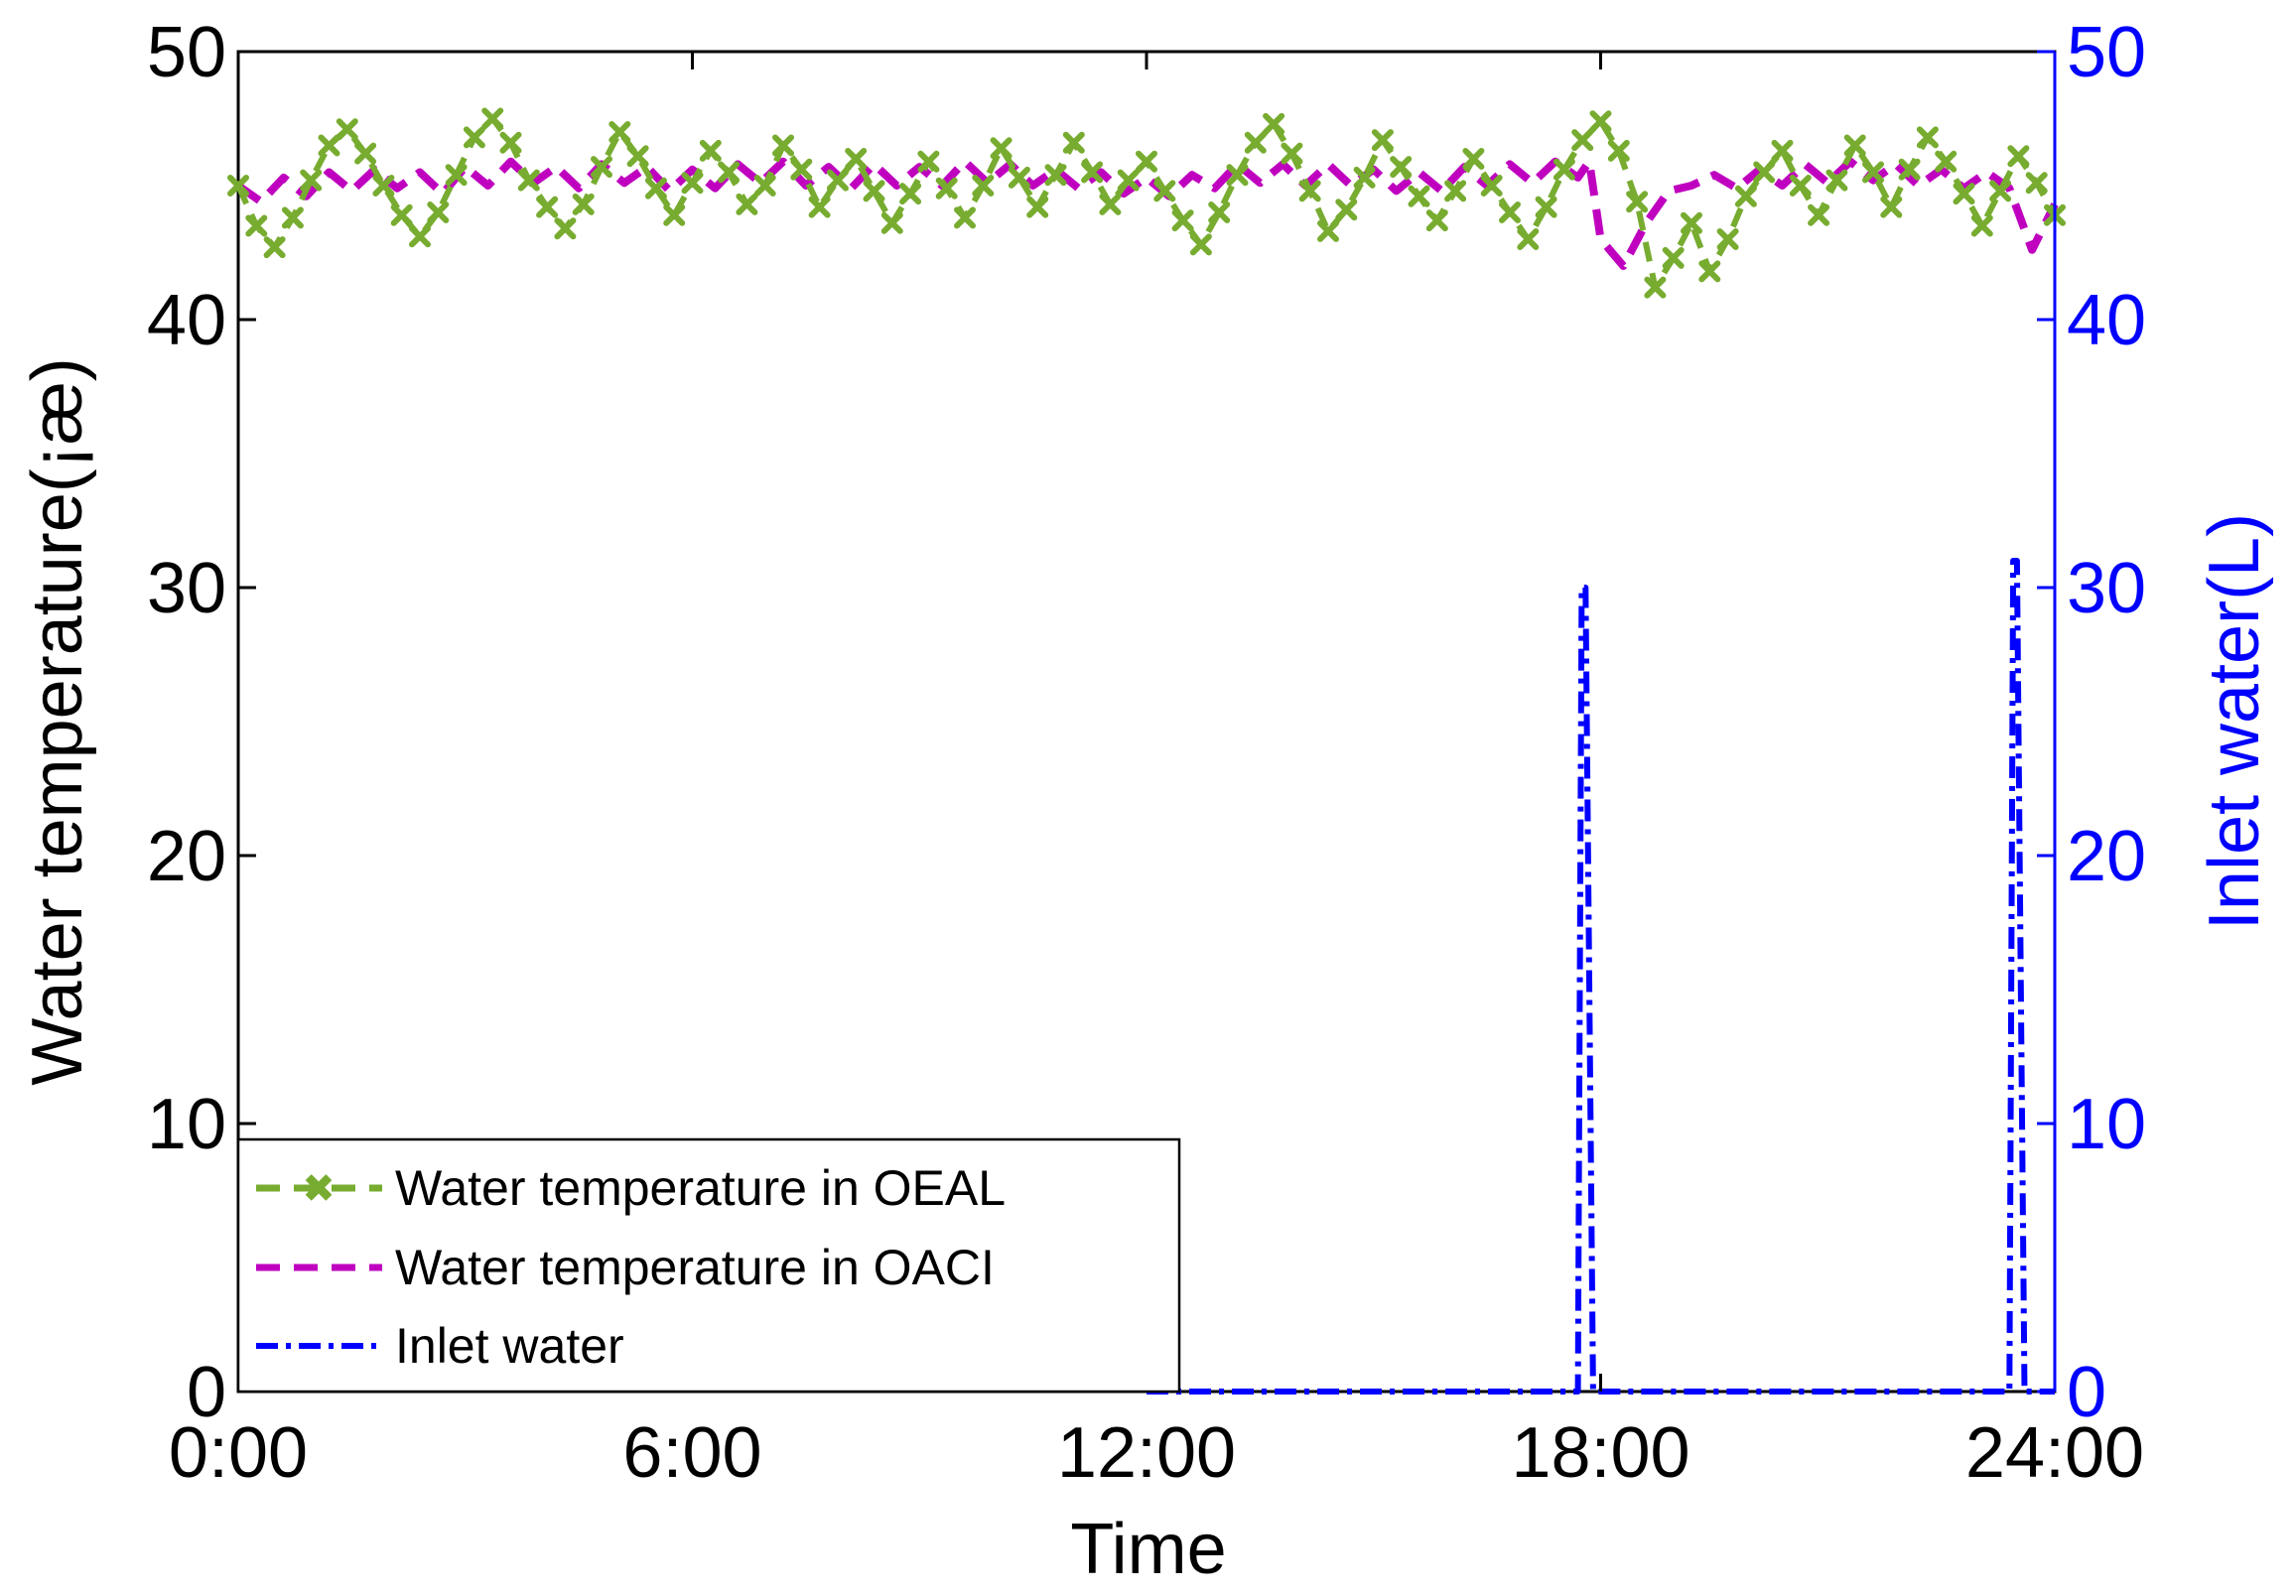  I want to click on x-tick-label: 24:00, so click(2054, 1453).